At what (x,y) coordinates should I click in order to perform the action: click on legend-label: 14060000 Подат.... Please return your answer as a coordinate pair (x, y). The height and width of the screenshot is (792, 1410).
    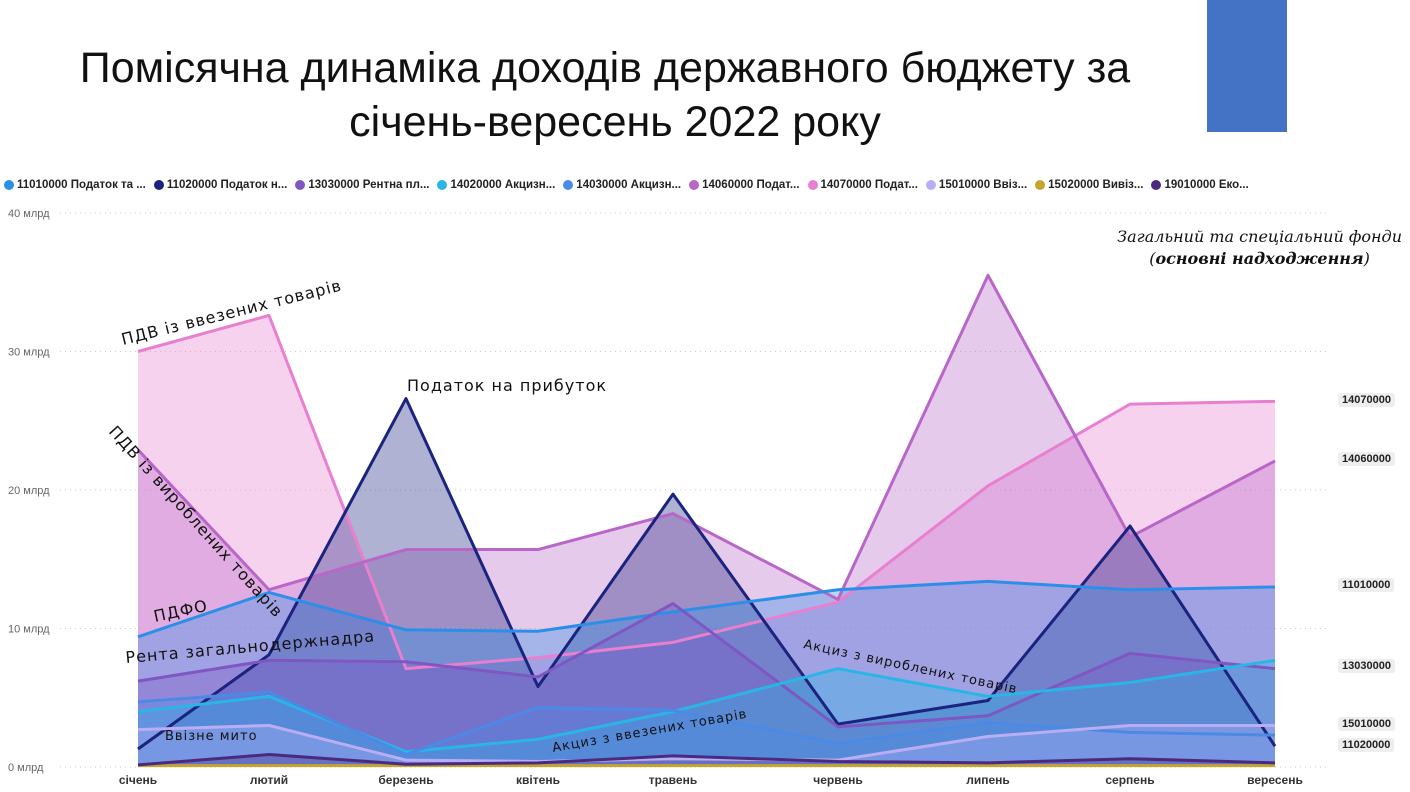
    Looking at the image, I should click on (751, 185).